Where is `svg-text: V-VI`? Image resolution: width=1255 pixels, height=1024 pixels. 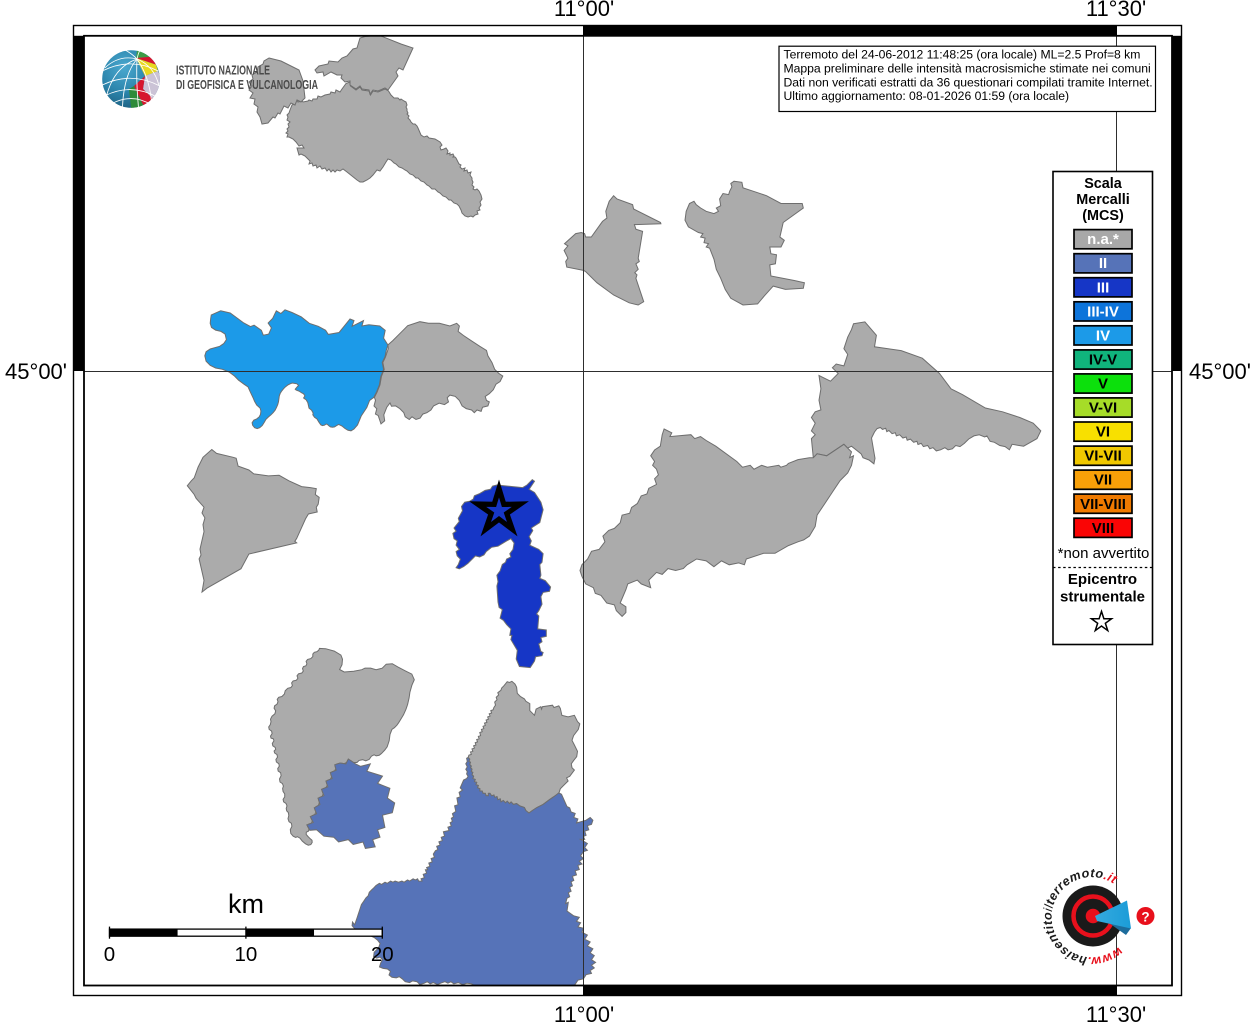
svg-text: V-VI is located at coordinates (1103, 408).